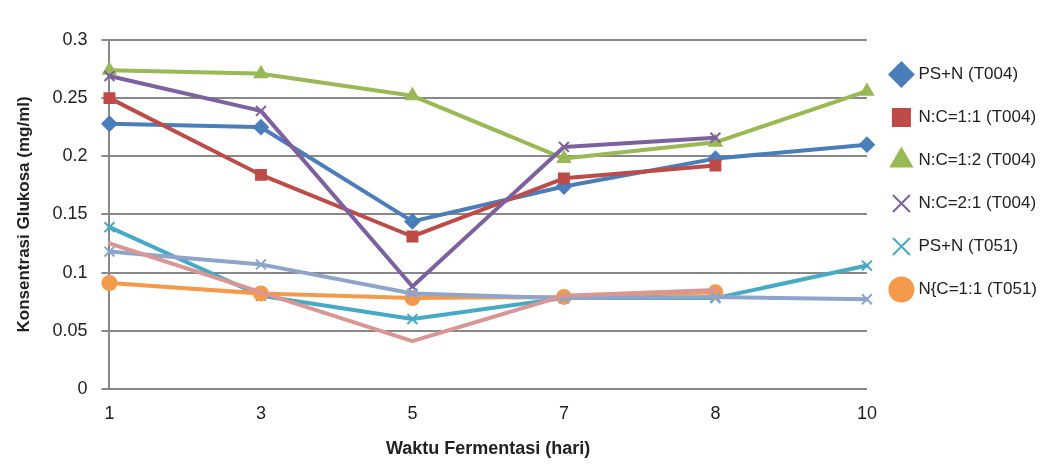 Image resolution: width=1057 pixels, height=465 pixels. I want to click on y-axis-title: Konsentrasi Glukosa (mg/ml), so click(23, 214).